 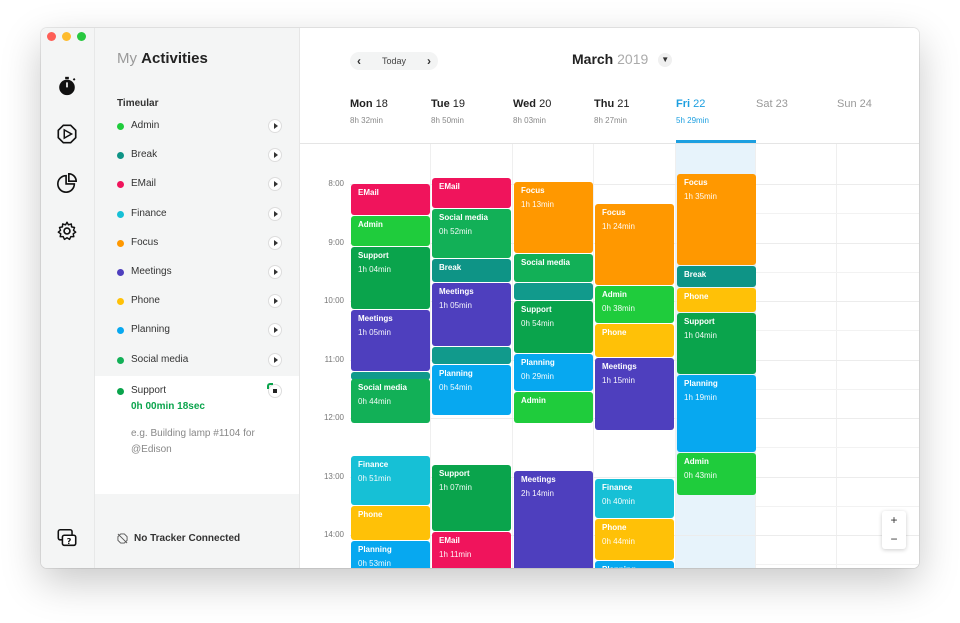 I want to click on event-duration: 1h 05min, so click(x=374, y=332).